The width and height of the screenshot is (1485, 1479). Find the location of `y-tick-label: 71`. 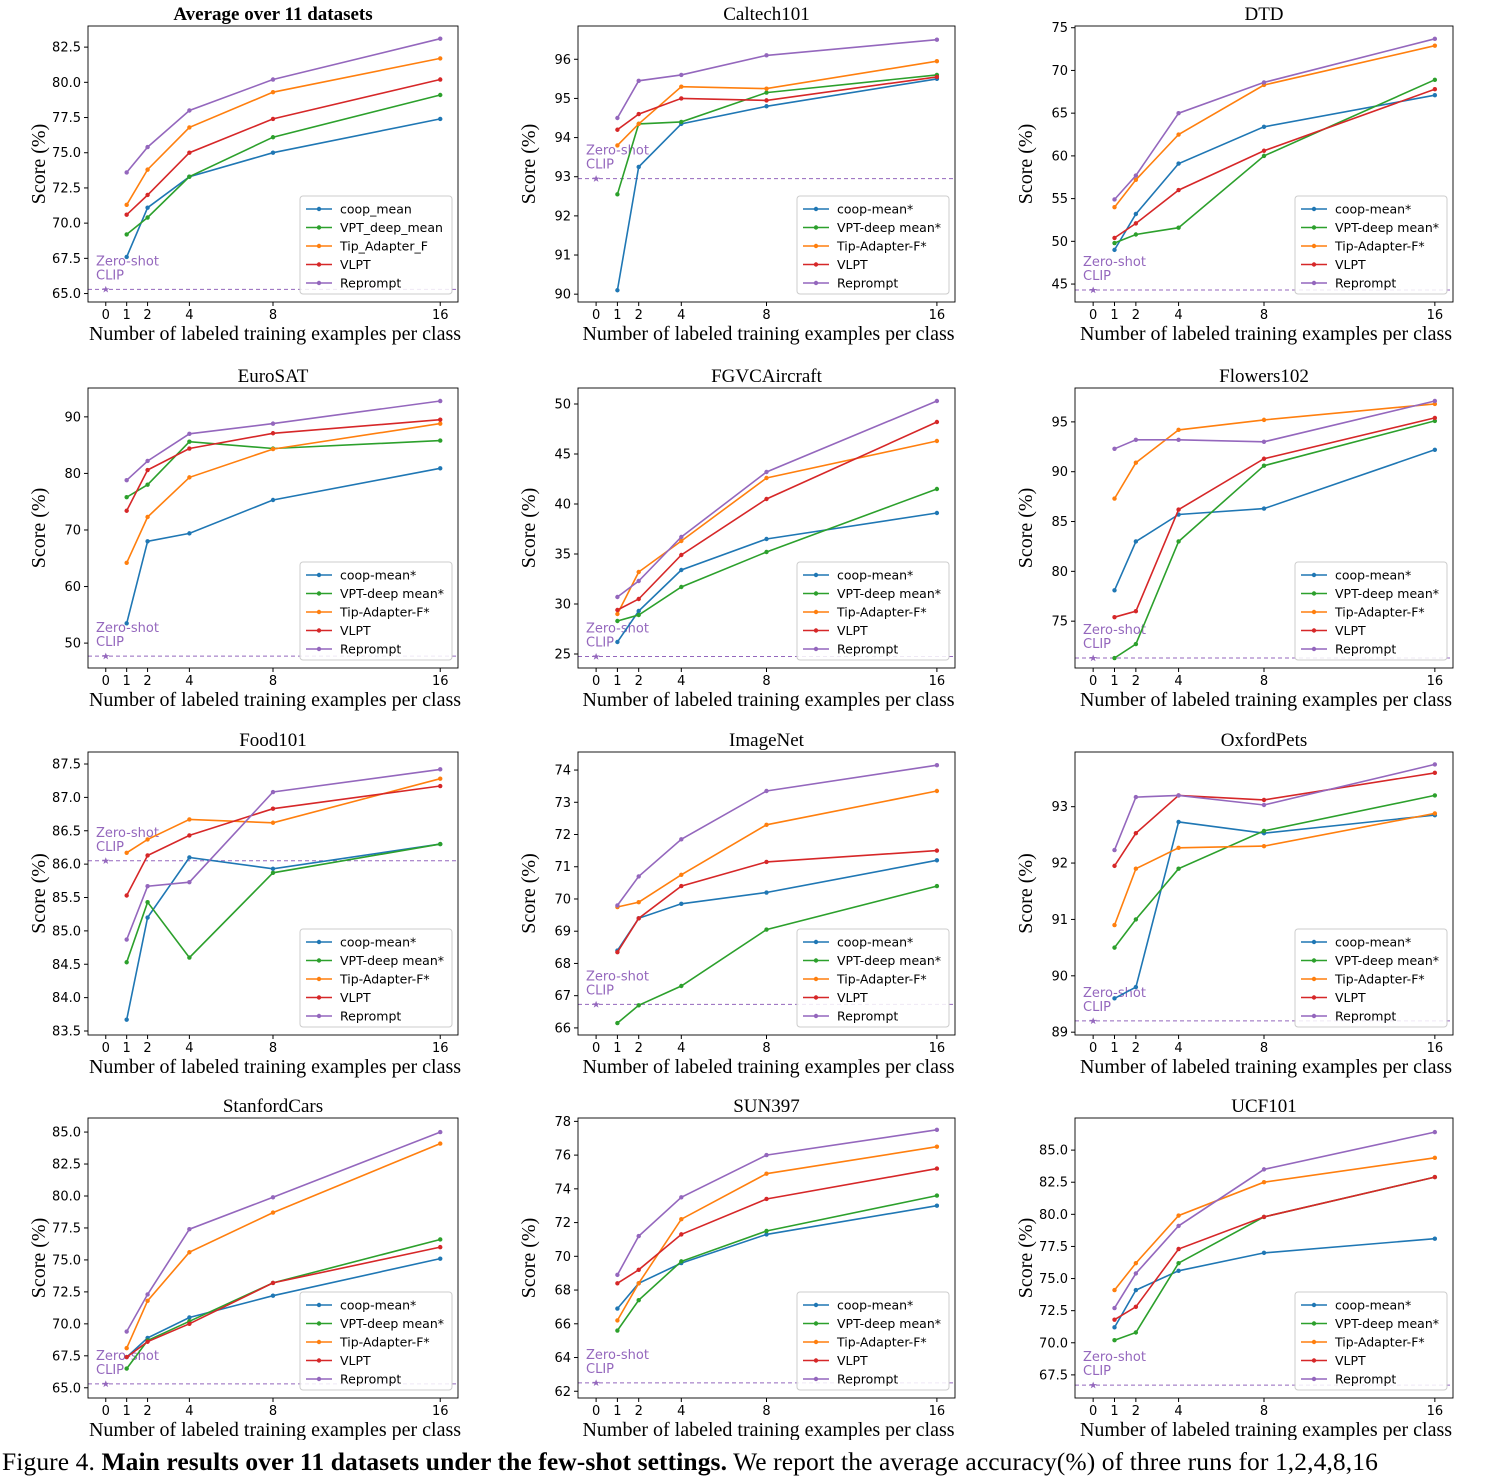

y-tick-label: 71 is located at coordinates (562, 867).